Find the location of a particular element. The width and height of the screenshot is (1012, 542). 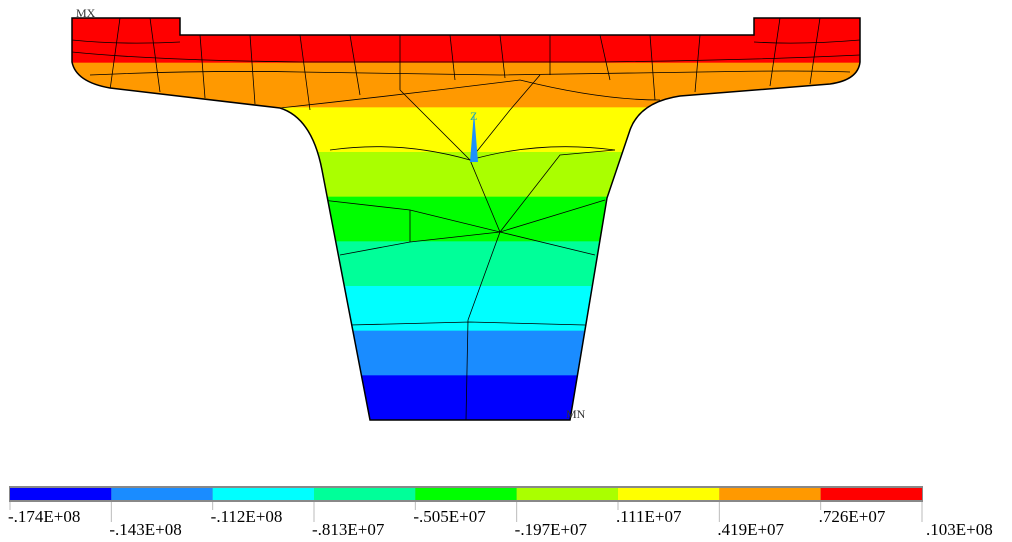

legend-label: -.197E+07 is located at coordinates (551, 529).